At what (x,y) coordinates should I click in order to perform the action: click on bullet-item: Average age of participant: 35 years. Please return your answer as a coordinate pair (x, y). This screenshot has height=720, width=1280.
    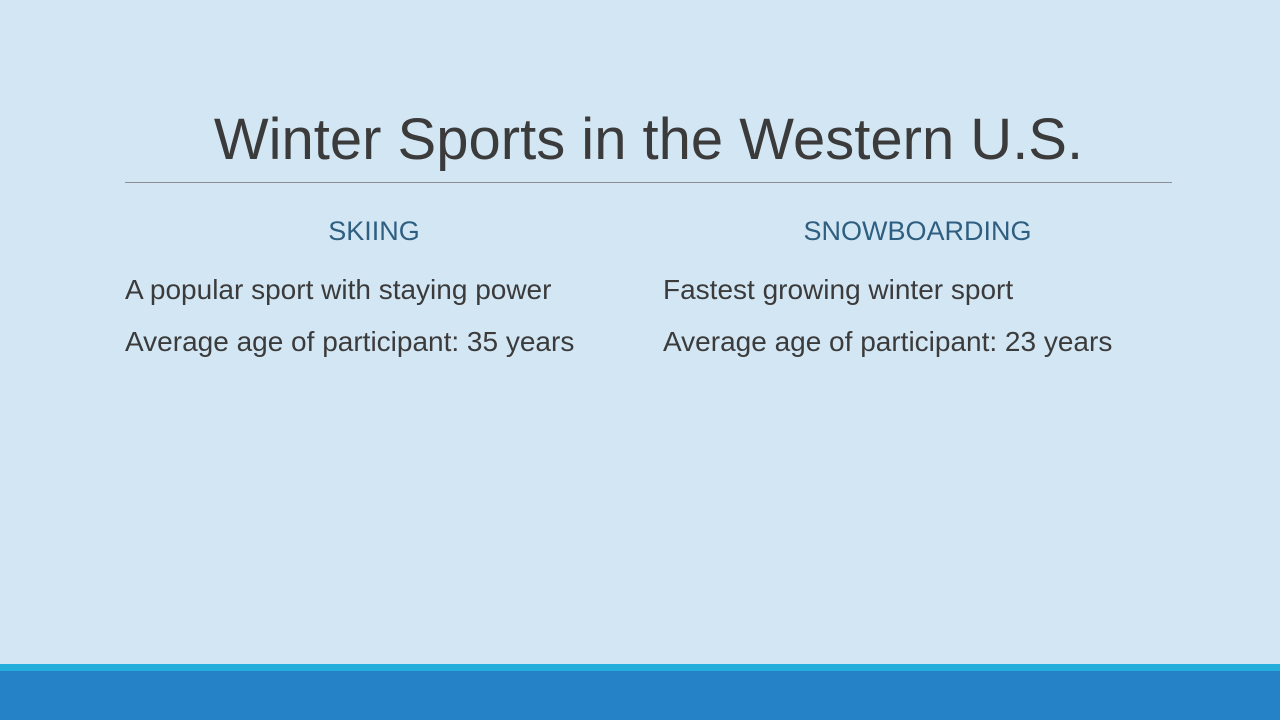
    Looking at the image, I should click on (350, 341).